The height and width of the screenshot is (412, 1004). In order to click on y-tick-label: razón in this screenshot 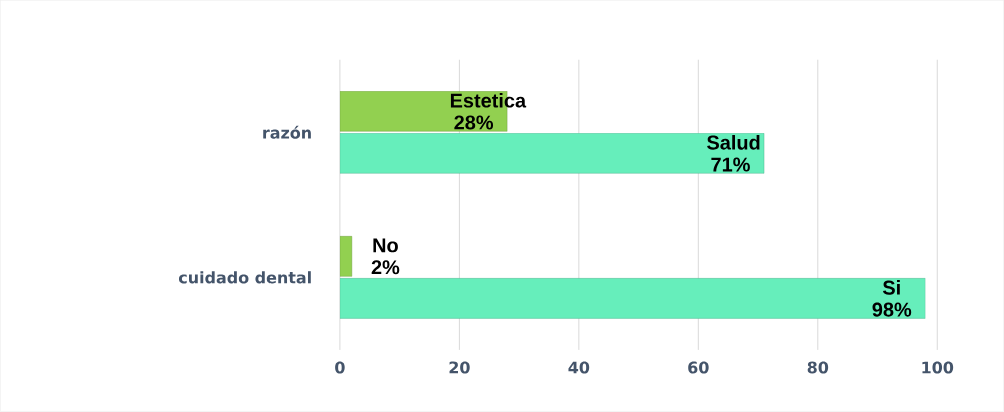, I will do `click(287, 132)`.